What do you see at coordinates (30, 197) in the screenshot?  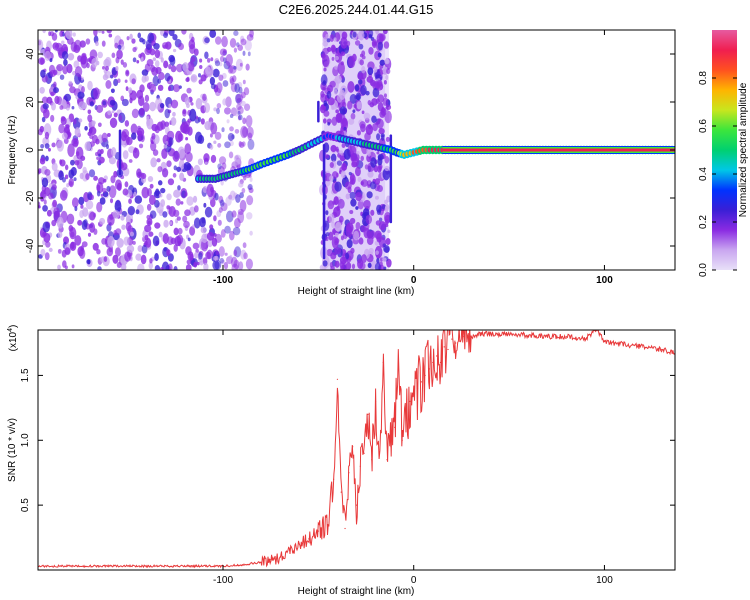 I see `spectrogram-y-tick-label: -20` at bounding box center [30, 197].